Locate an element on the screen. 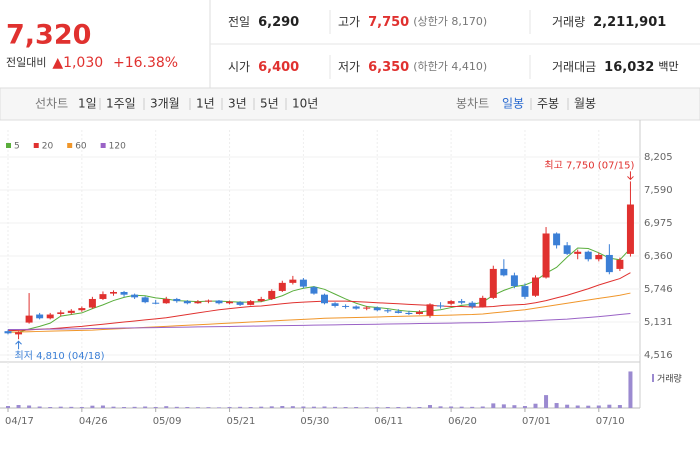  toolbar is located at coordinates (350, 104).